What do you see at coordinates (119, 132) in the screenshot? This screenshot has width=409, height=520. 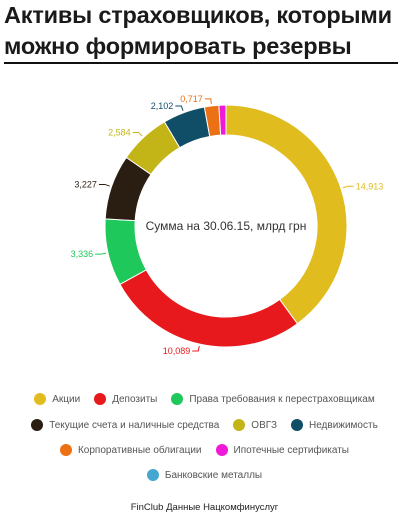 I see `data-label-5: 2,584` at bounding box center [119, 132].